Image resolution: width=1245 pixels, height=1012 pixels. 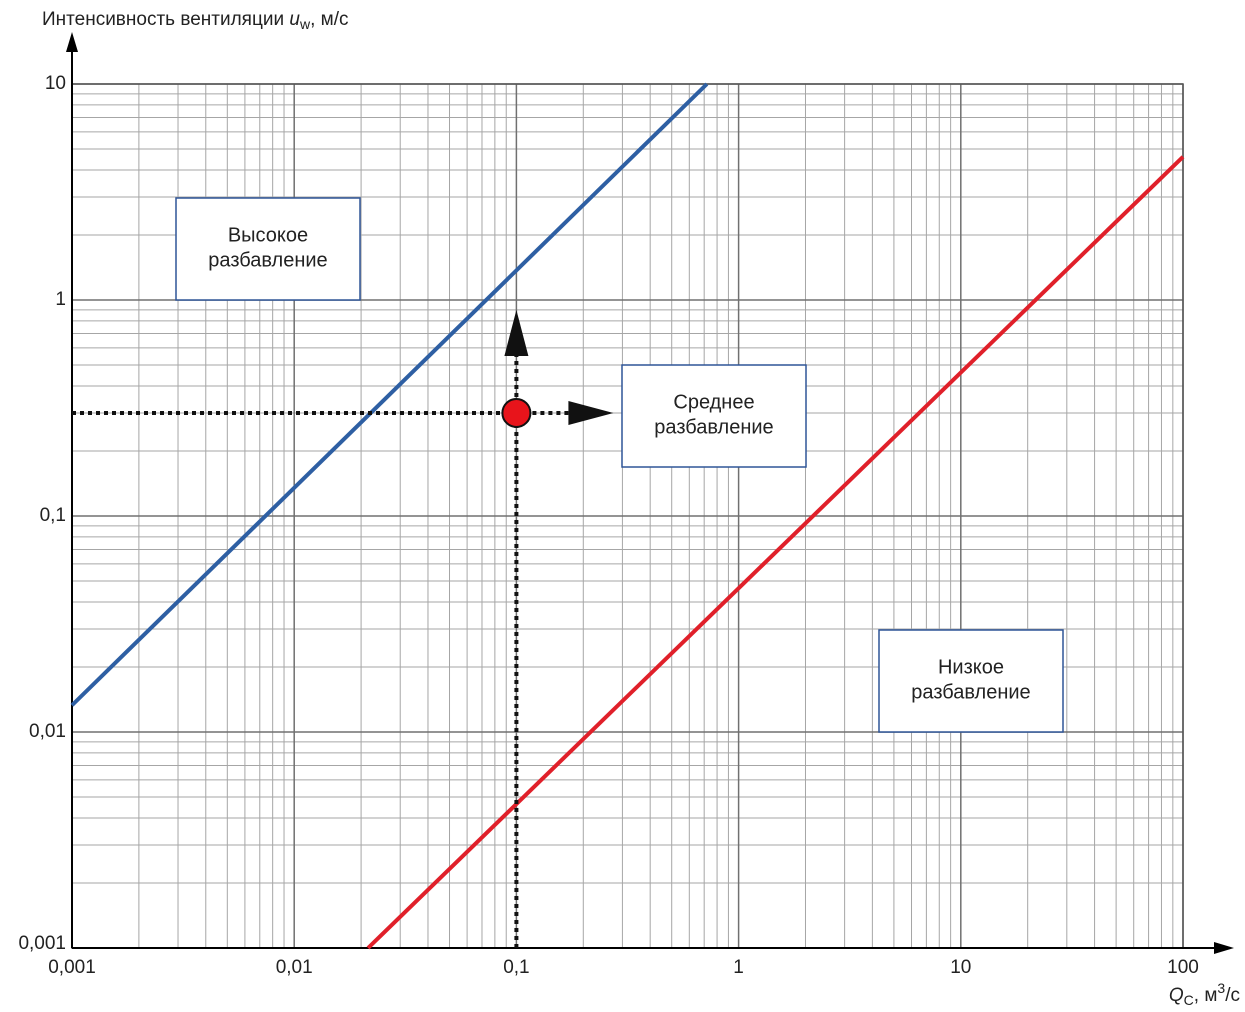 What do you see at coordinates (1189, 1000) in the screenshot?
I see `x-label-subscript: C` at bounding box center [1189, 1000].